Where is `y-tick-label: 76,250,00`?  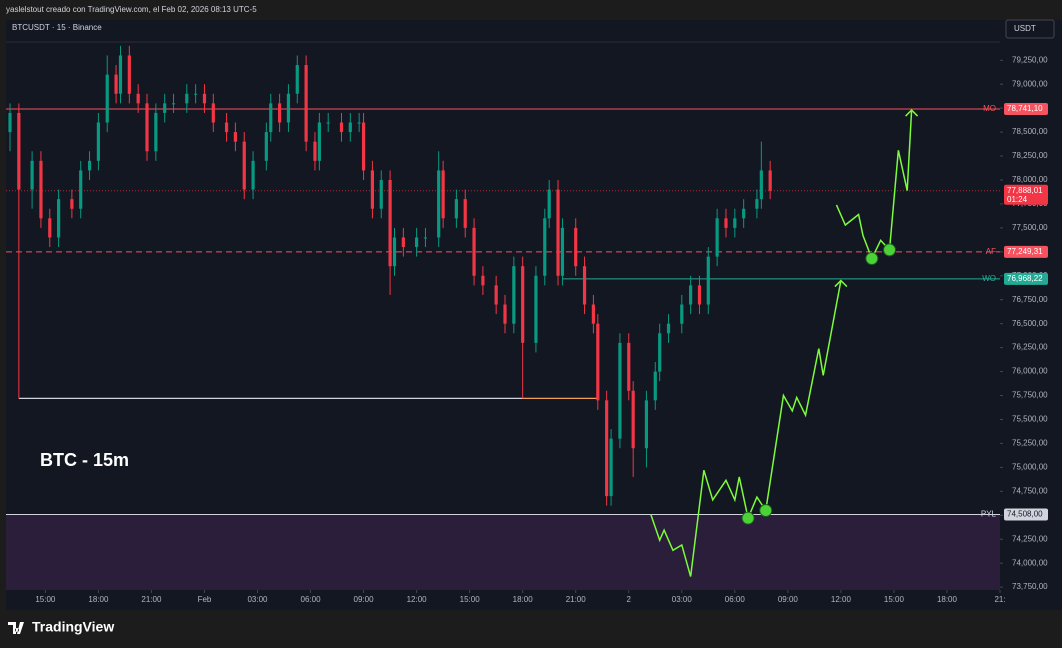 y-tick-label: 76,250,00 is located at coordinates (1030, 347).